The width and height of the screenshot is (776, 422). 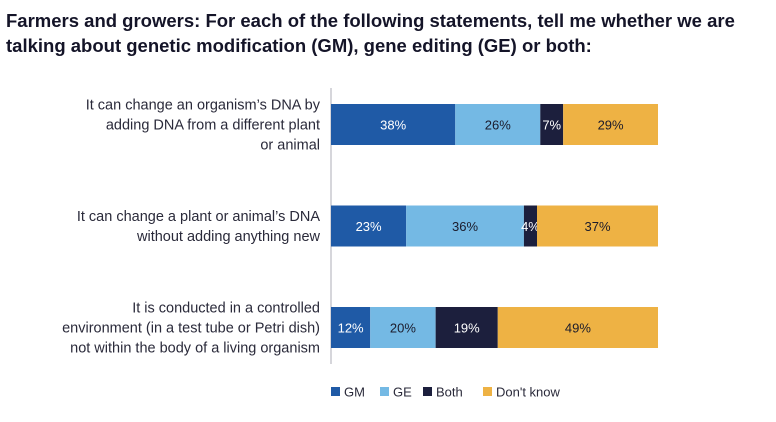 I want to click on bar-value-label: 7%, so click(x=551, y=125).